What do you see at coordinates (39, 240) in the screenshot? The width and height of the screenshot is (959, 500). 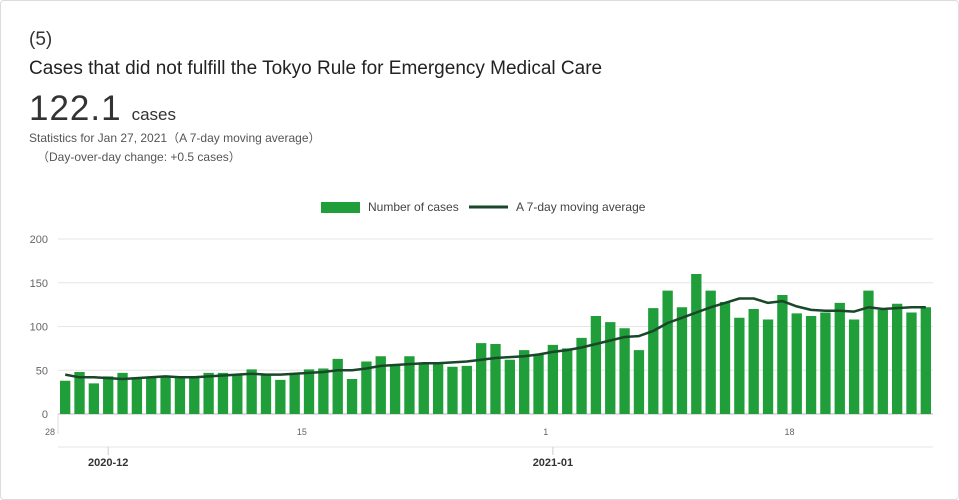 I see `y-tick-label: 200` at bounding box center [39, 240].